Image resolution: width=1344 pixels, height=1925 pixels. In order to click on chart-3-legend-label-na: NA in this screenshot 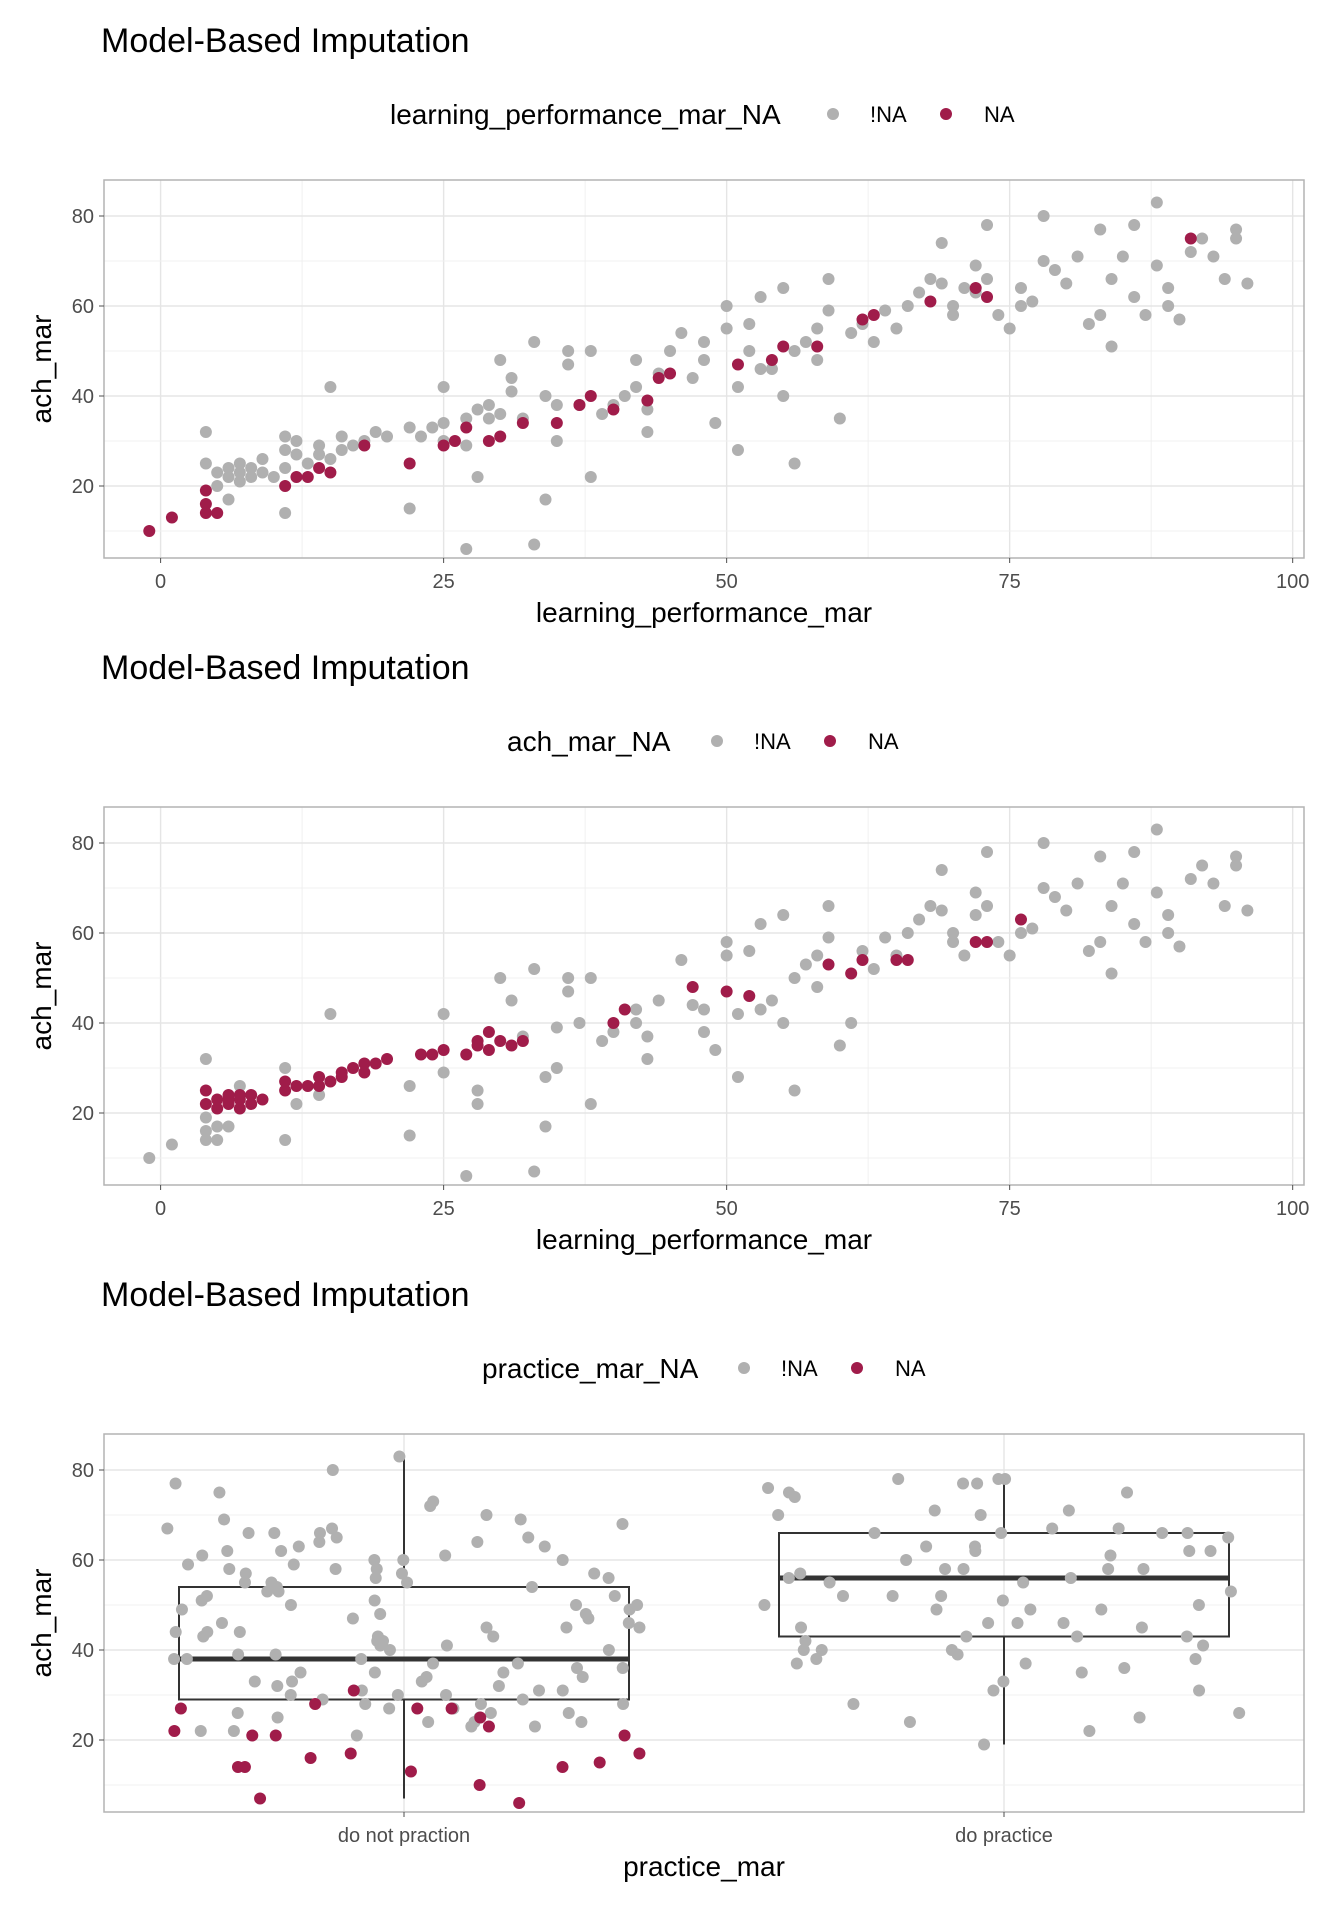, I will do `click(910, 1368)`.